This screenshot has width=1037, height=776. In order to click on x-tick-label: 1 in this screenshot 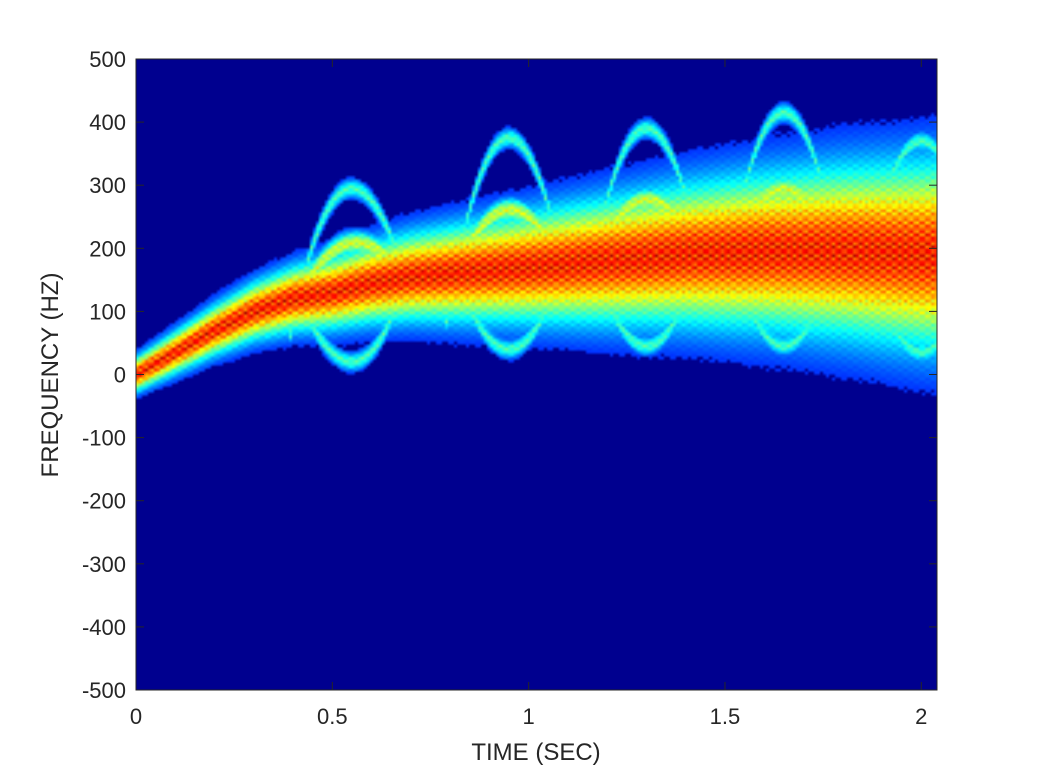, I will do `click(529, 716)`.